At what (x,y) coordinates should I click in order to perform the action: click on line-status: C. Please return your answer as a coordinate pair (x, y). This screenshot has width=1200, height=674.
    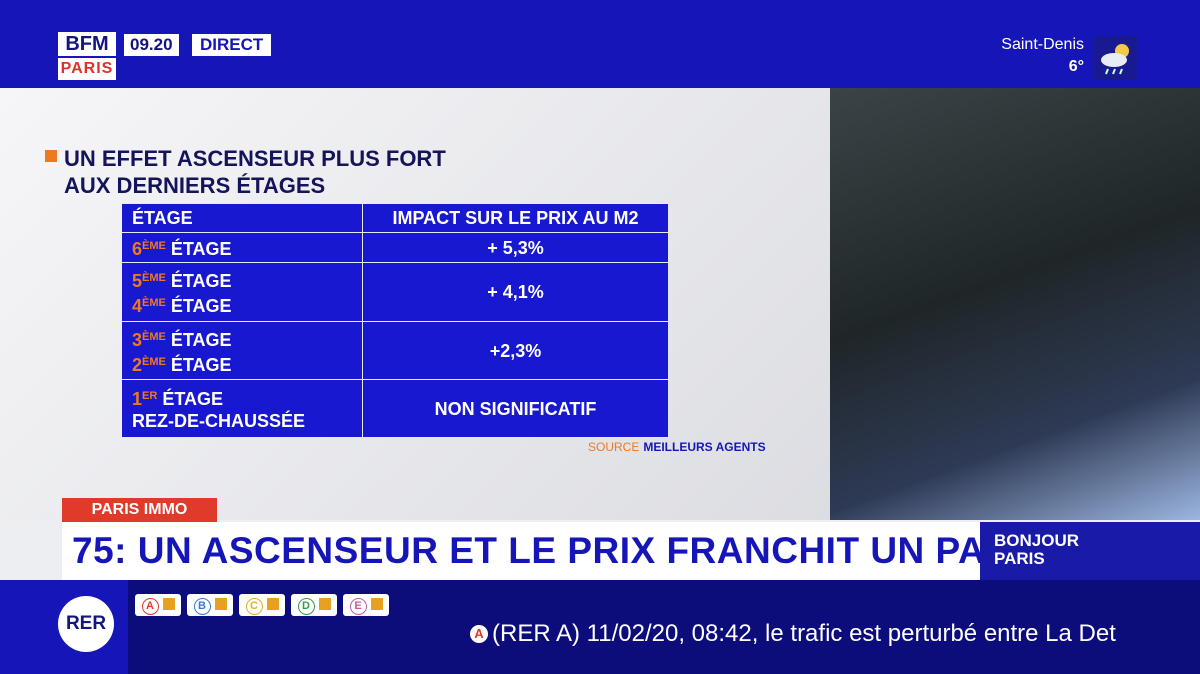
    Looking at the image, I should click on (262, 605).